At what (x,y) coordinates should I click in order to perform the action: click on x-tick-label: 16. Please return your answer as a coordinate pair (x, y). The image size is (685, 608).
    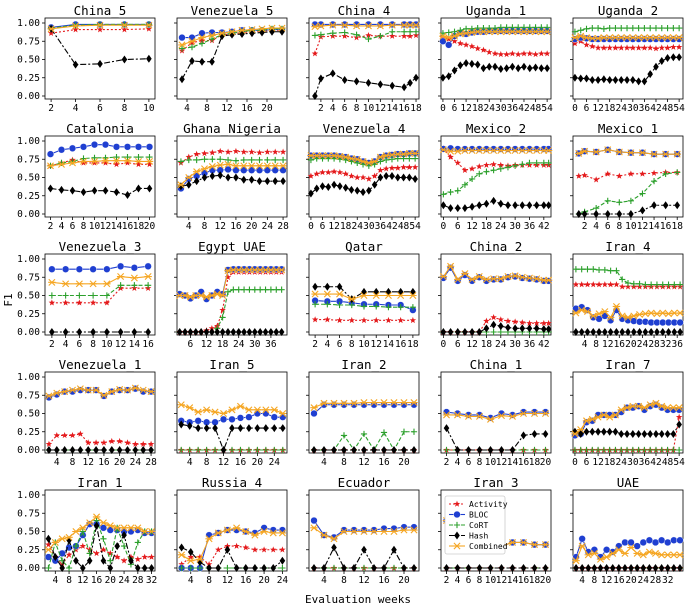
    Looking at the image, I should click on (384, 462).